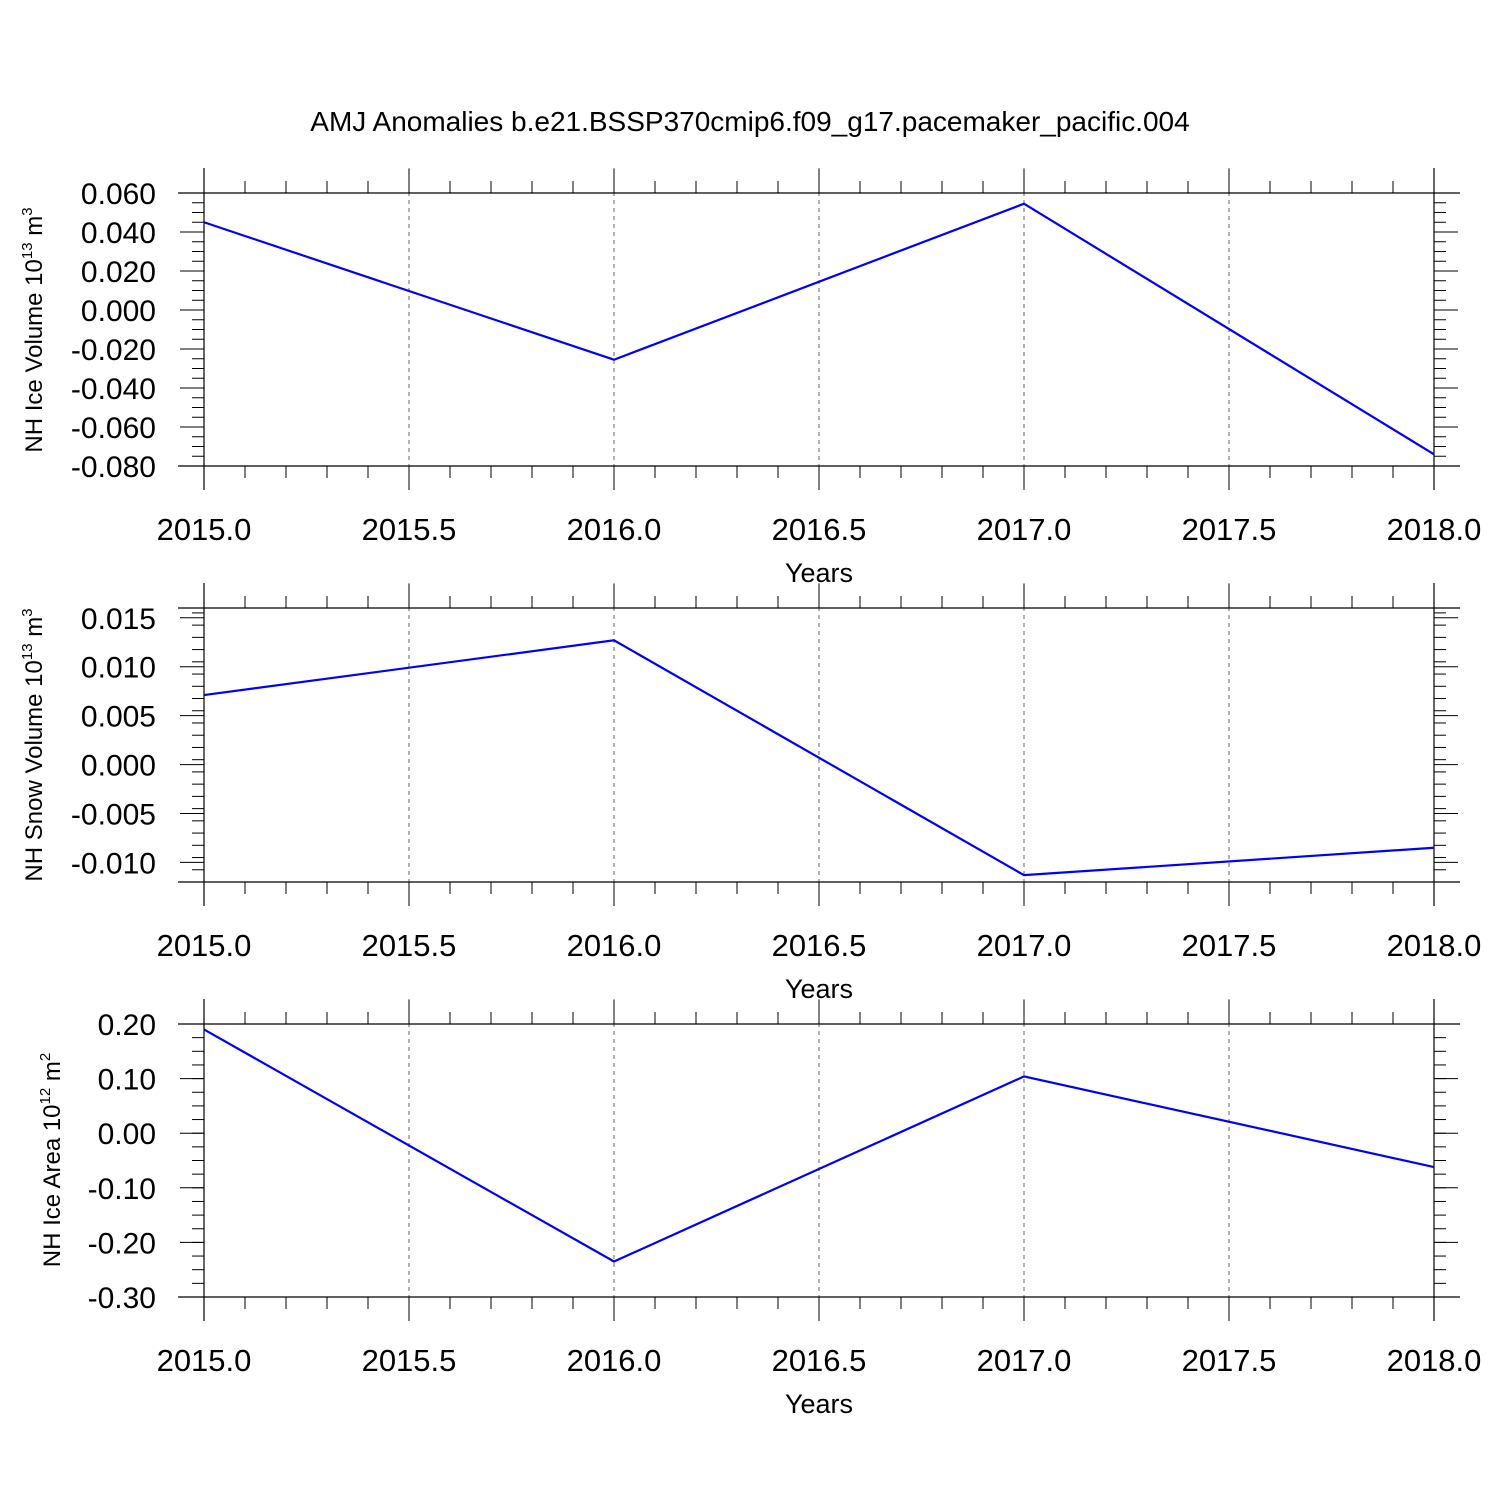  I want to click on y-axis-label-text: NH Ice Area 10, so click(52, 1185).